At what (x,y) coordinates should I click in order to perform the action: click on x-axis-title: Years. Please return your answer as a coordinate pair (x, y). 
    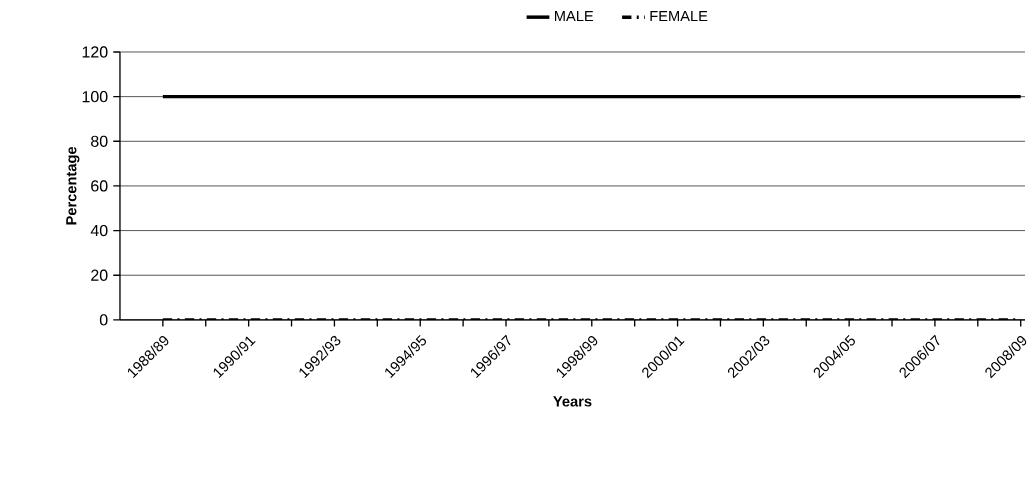
    Looking at the image, I should click on (572, 401).